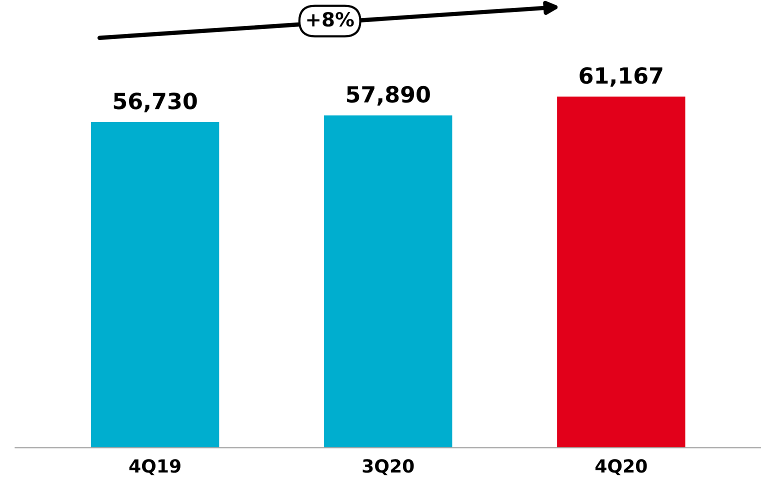 Image resolution: width=761 pixels, height=492 pixels. What do you see at coordinates (388, 467) in the screenshot?
I see `x-tick-label: 3Q20` at bounding box center [388, 467].